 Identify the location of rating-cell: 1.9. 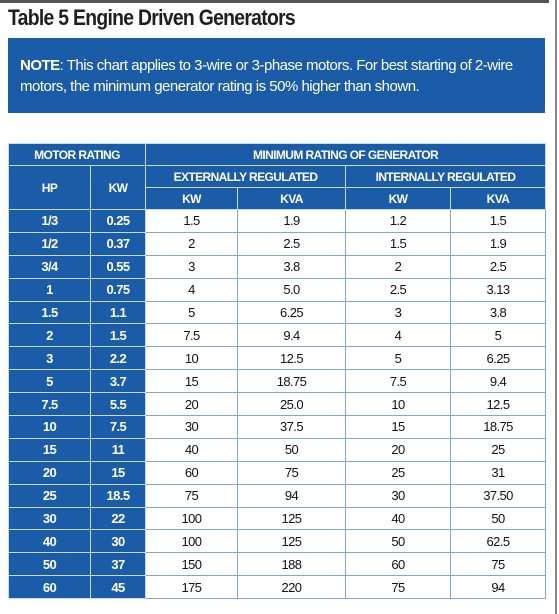
(498, 243).